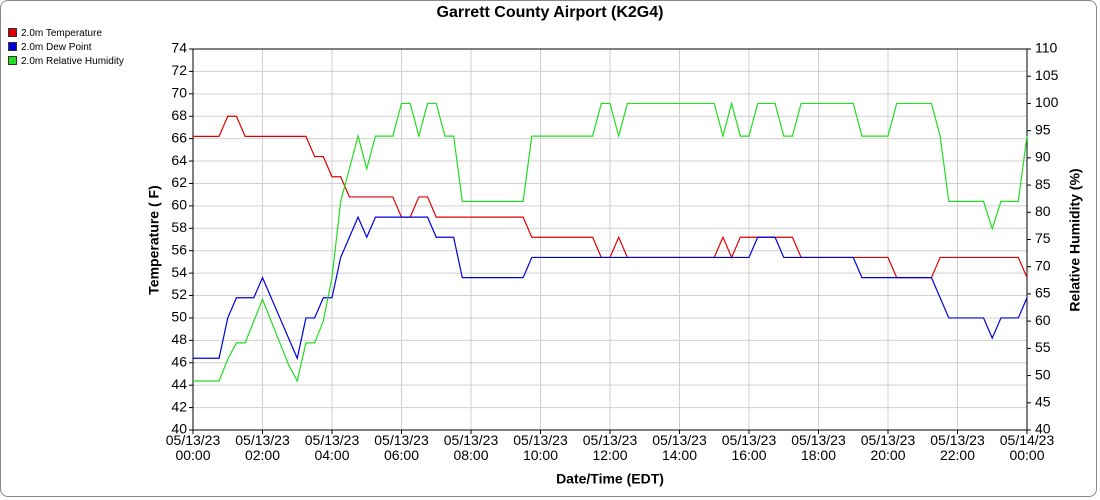 This screenshot has width=1100, height=500. Describe the element at coordinates (1027, 447) in the screenshot. I see `x-tick-label: 05/14/23 00:00` at that location.